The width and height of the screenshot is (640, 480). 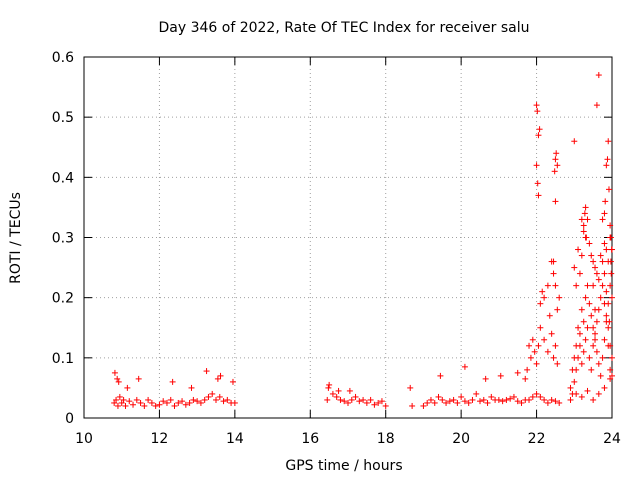 What do you see at coordinates (16, 238) in the screenshot?
I see `y-axis-title: ROTI / TECUs` at bounding box center [16, 238].